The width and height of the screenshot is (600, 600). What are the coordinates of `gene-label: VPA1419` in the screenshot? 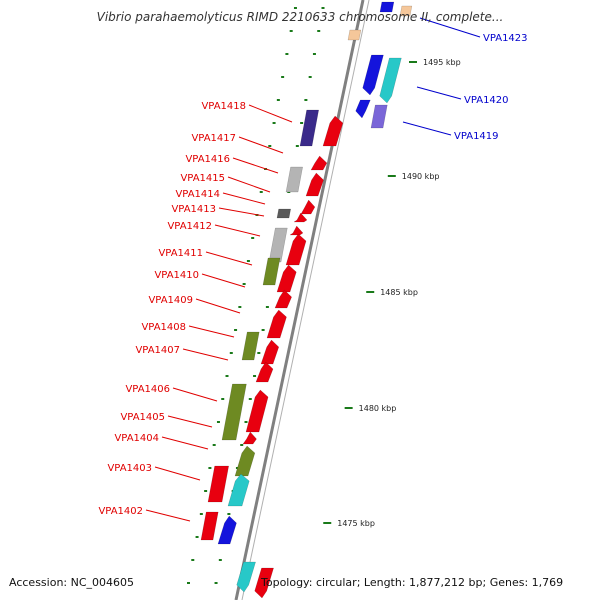 It's located at (476, 136).